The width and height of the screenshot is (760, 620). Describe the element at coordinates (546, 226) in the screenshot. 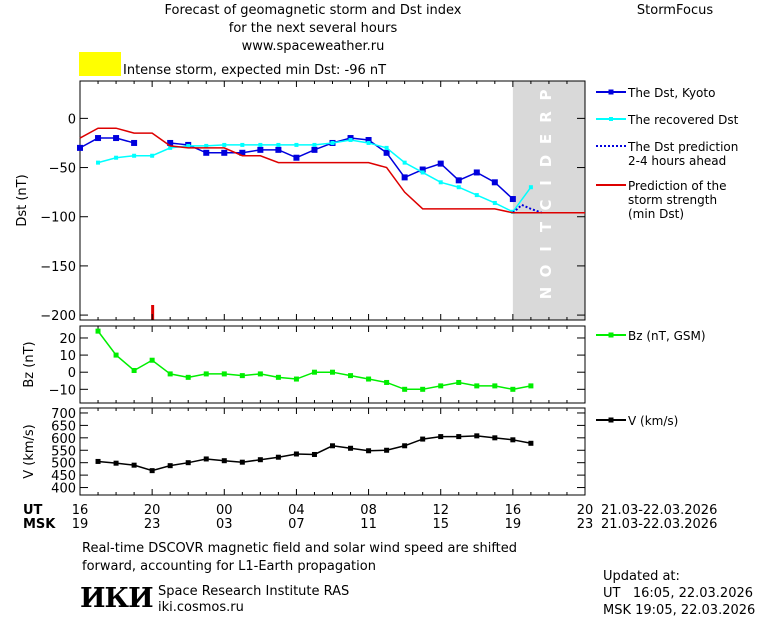

I see `prediction-label-letter: T` at that location.